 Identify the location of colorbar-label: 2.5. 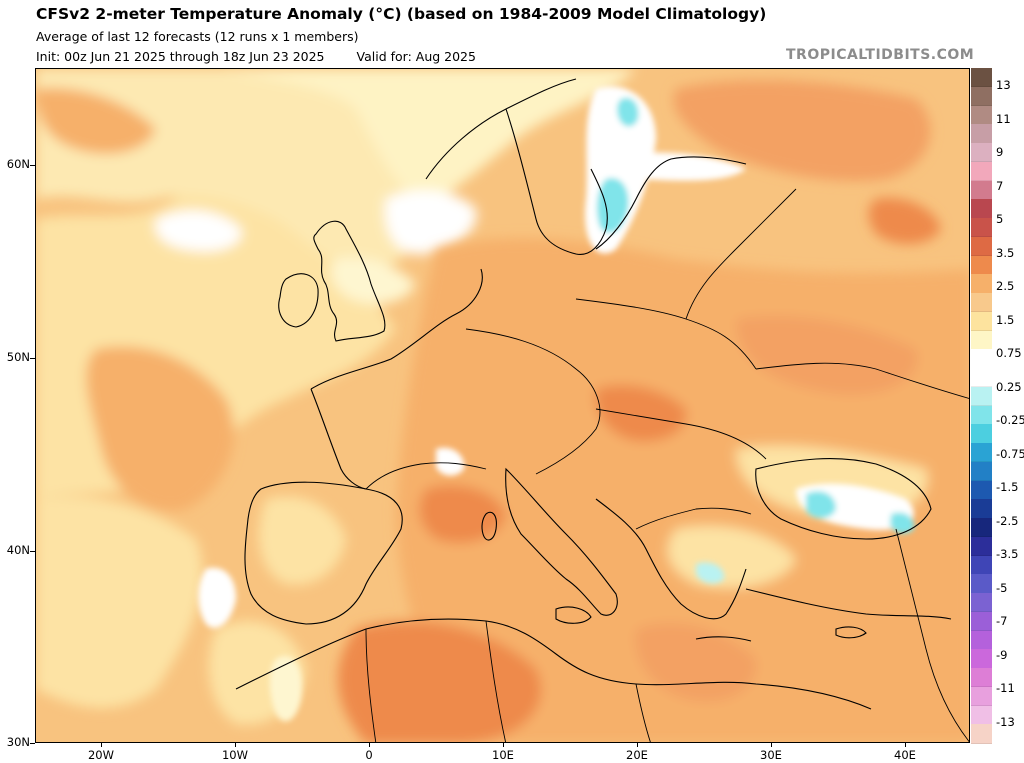
(1005, 286).